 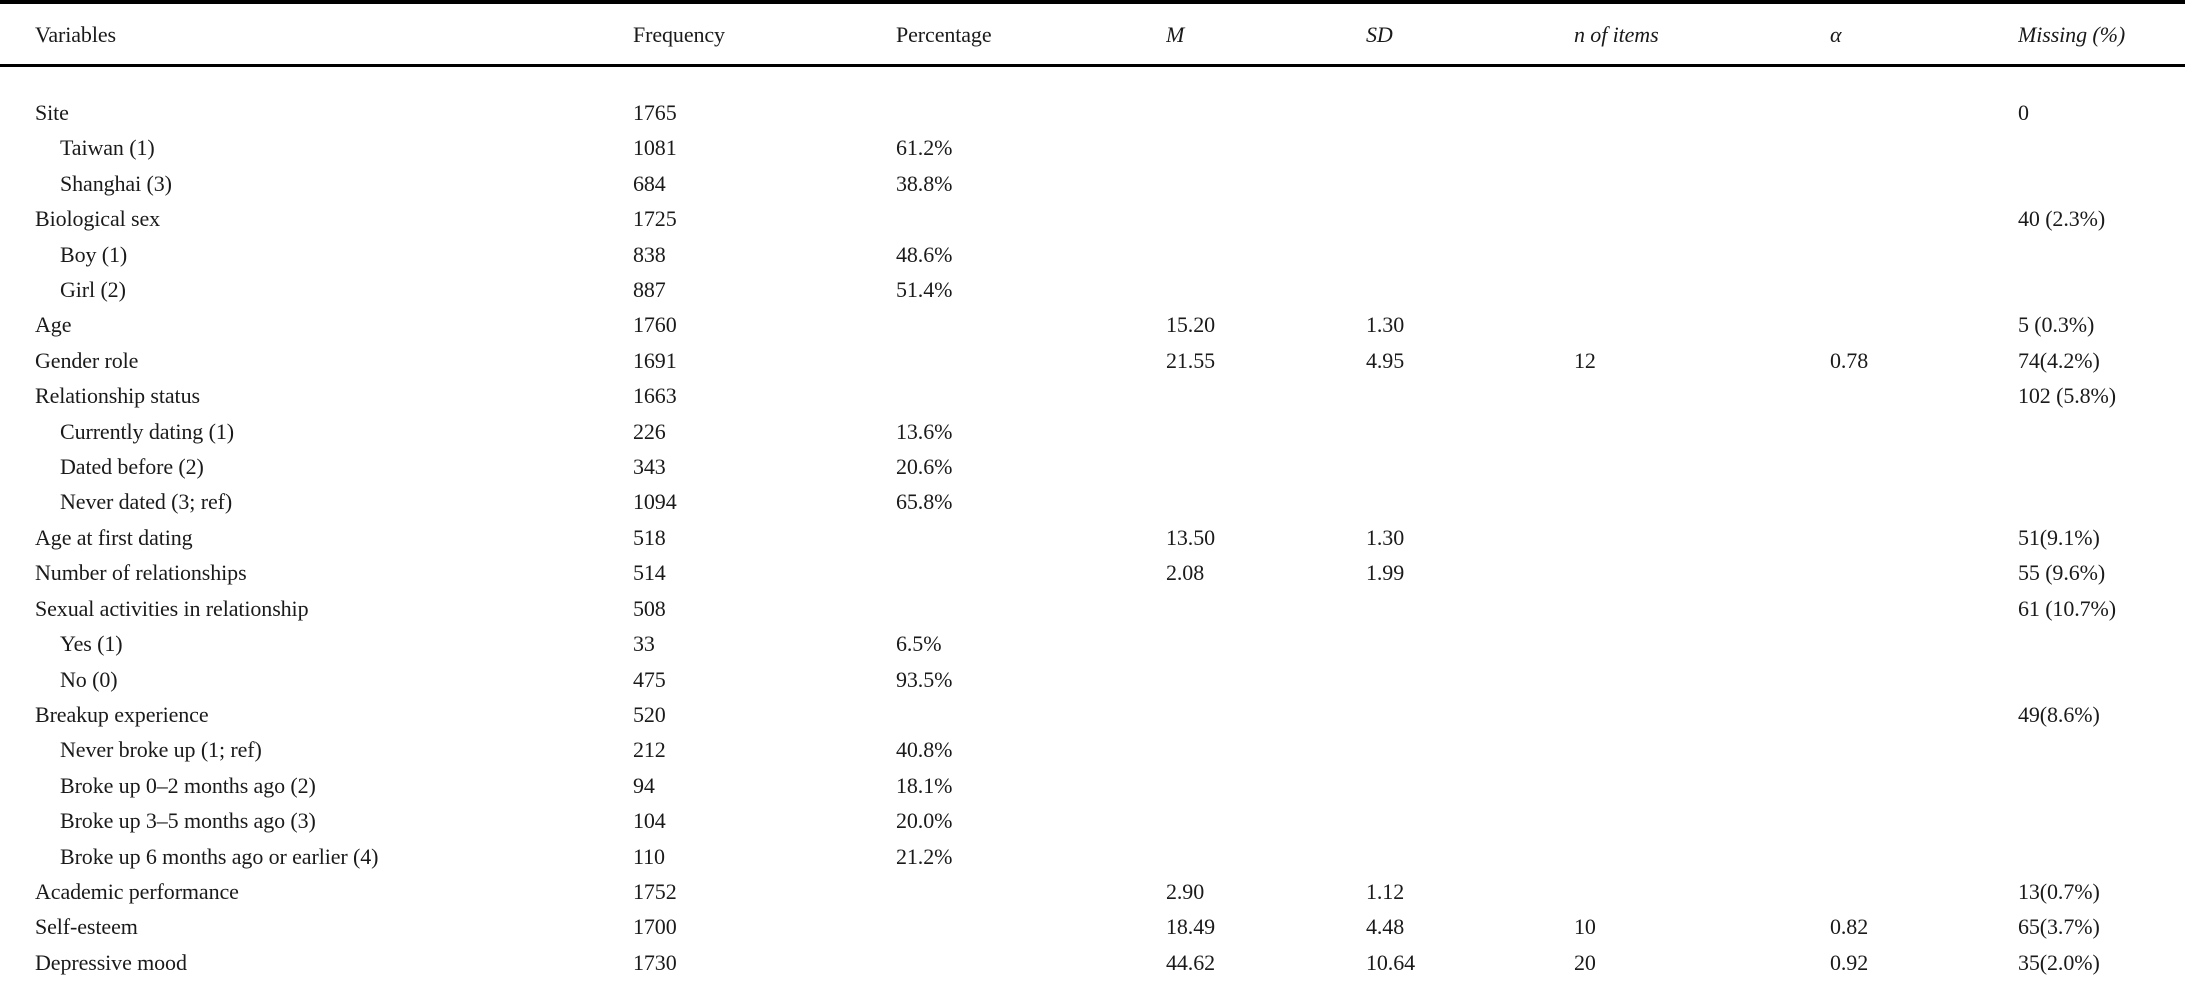 What do you see at coordinates (1185, 891) in the screenshot?
I see `mean-cell: 2.90` at bounding box center [1185, 891].